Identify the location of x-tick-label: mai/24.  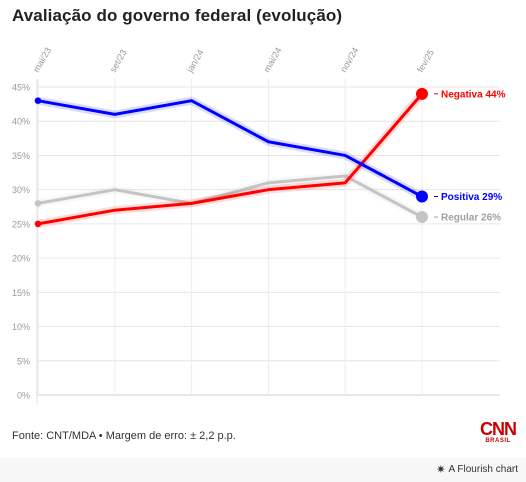
(272, 60).